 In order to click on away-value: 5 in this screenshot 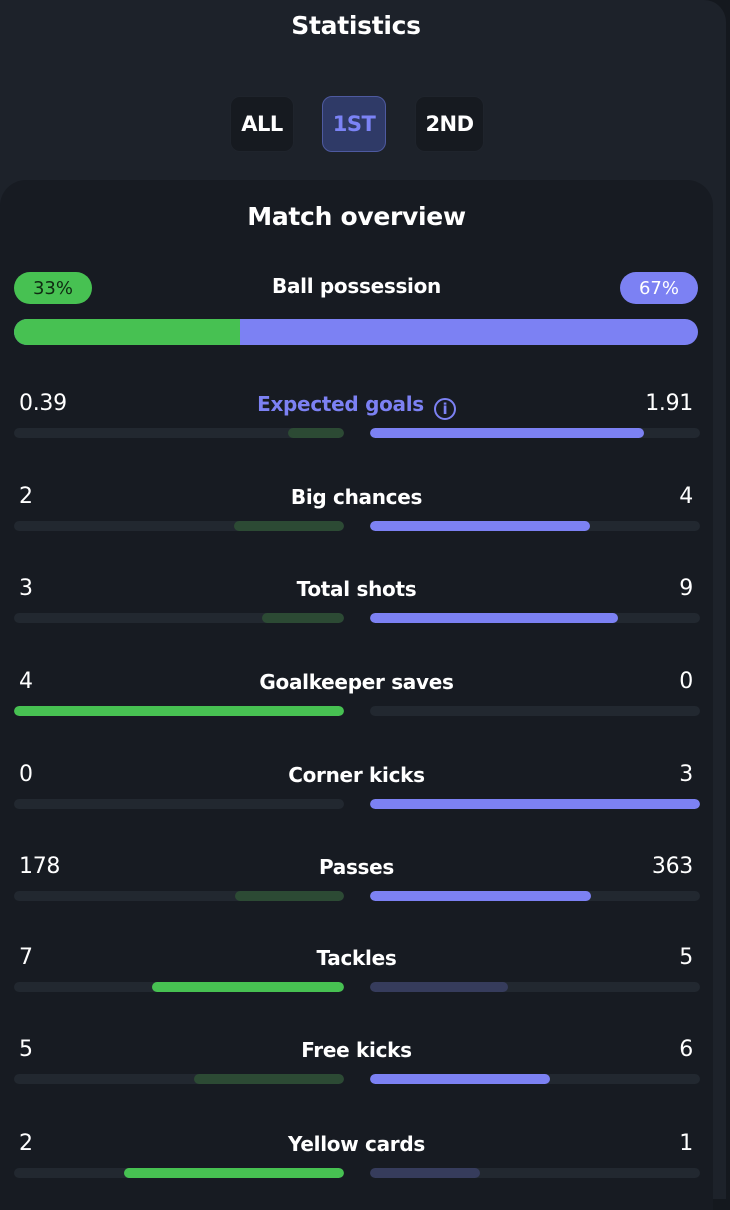, I will do `click(686, 957)`.